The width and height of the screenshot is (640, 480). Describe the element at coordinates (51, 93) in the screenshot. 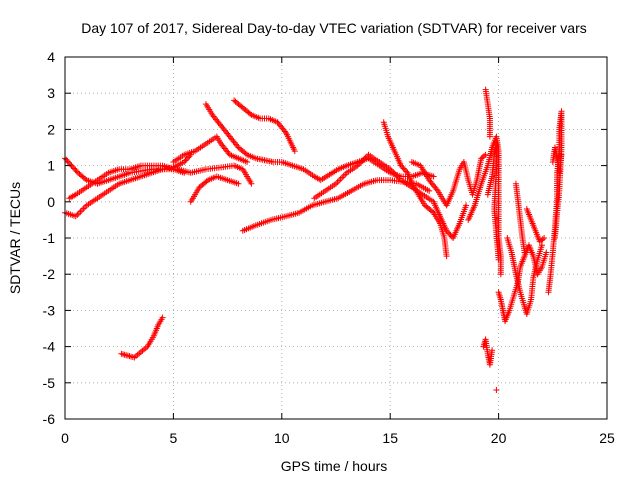

I see `y-tick-label: 3` at that location.